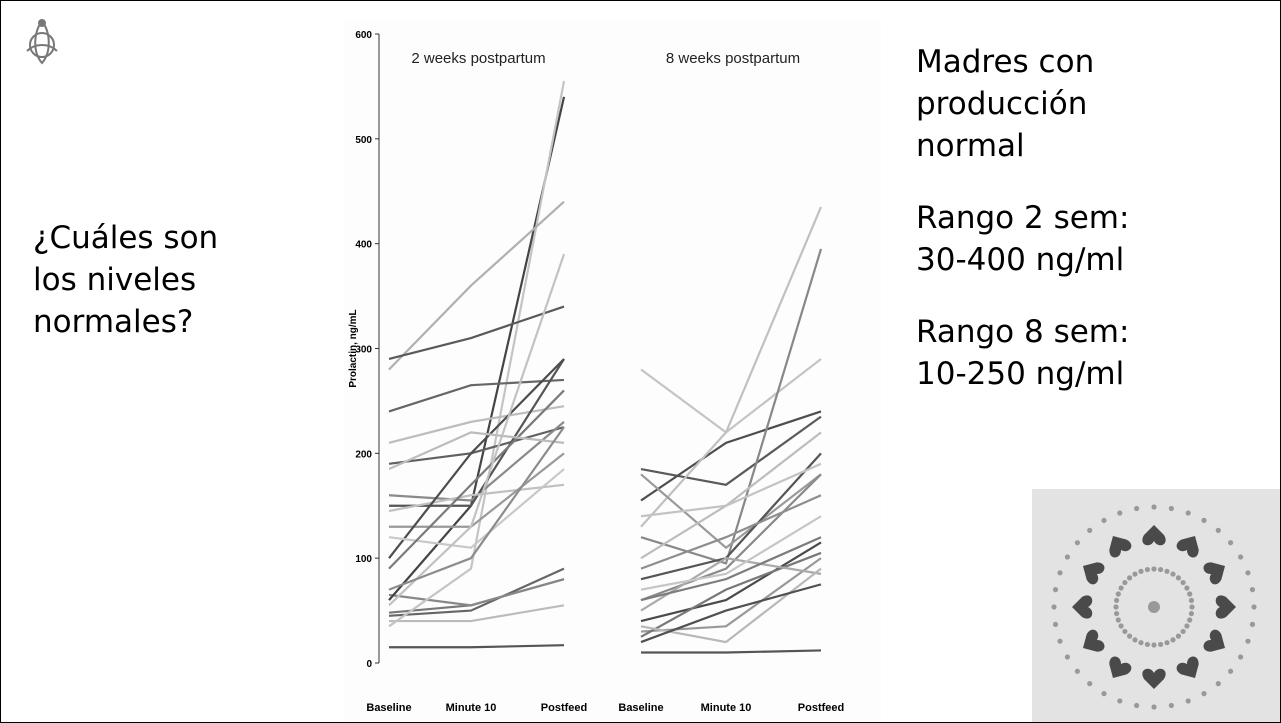  What do you see at coordinates (1023, 332) in the screenshot?
I see `text-line: Rango 8 sem:` at bounding box center [1023, 332].